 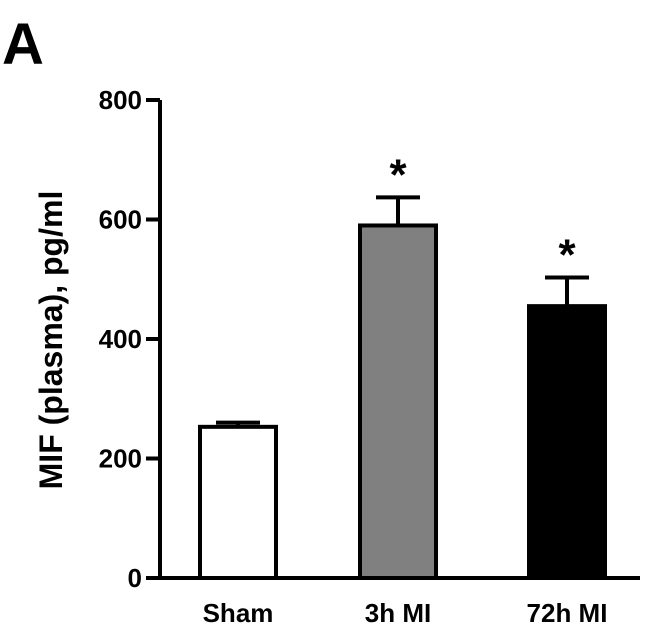 I want to click on panel-label: A, so click(x=23, y=44).